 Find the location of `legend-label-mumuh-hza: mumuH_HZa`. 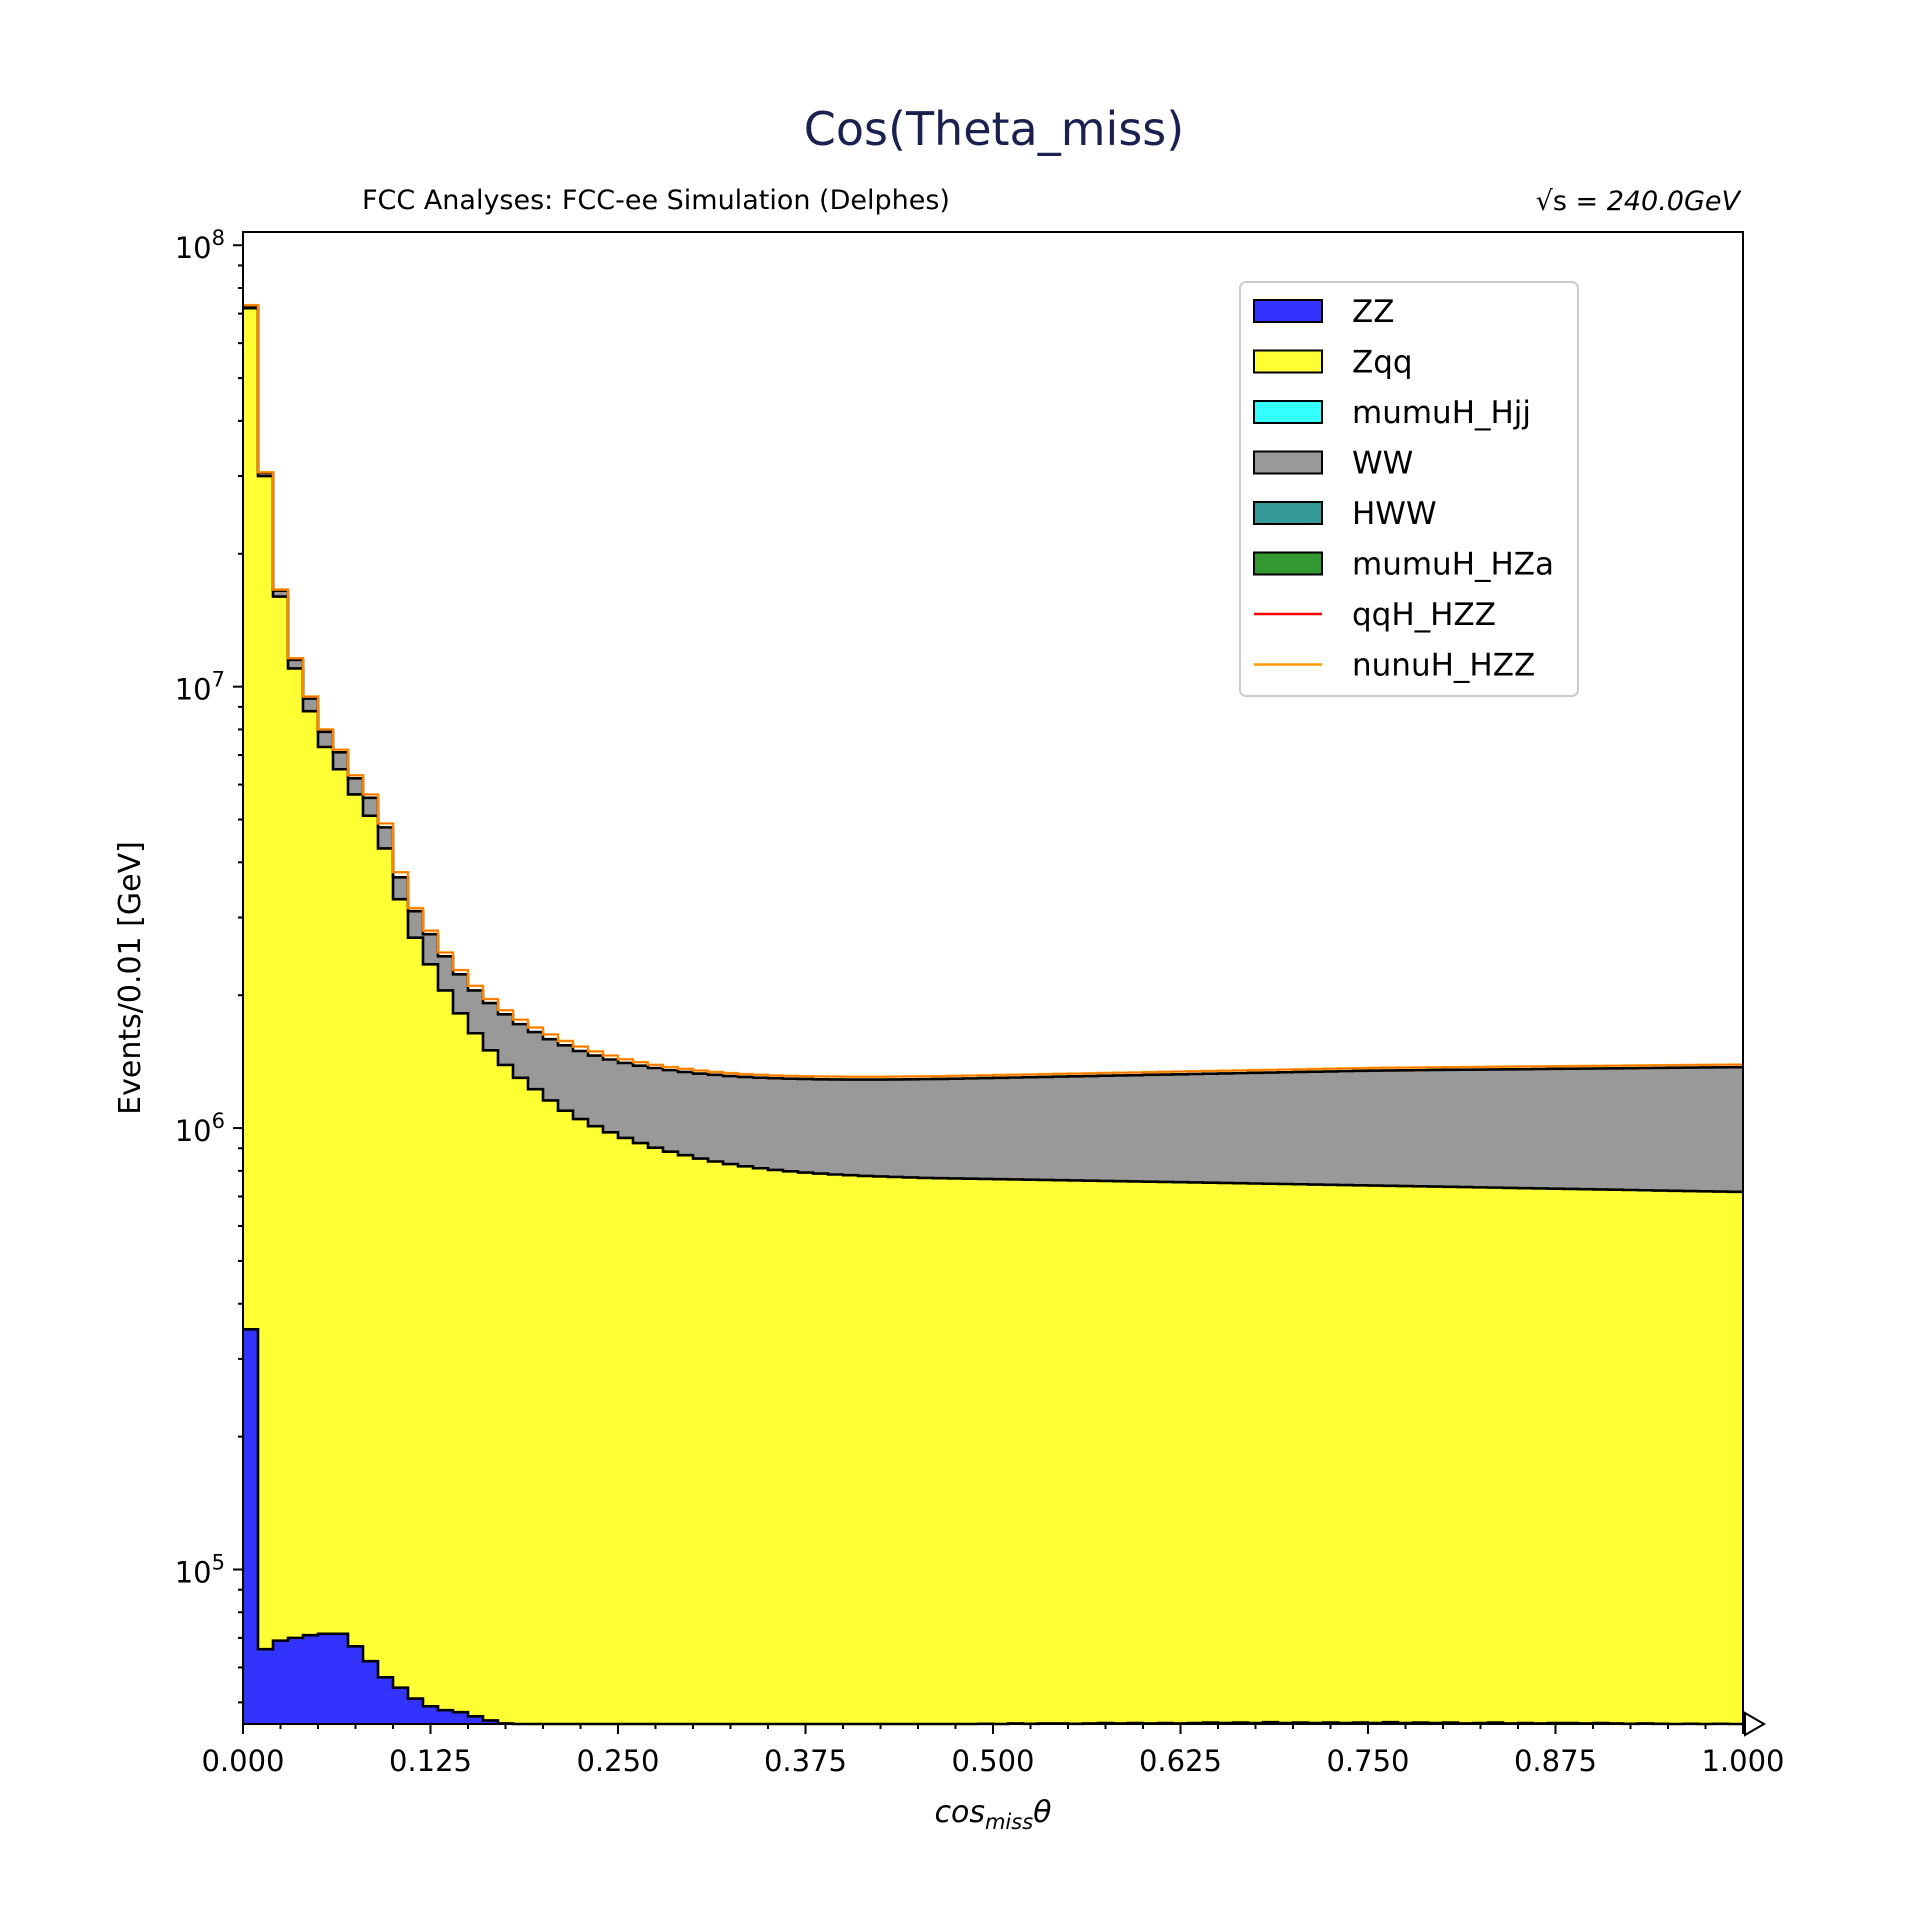

legend-label-mumuh-hza: mumuH_HZa is located at coordinates (1453, 565).